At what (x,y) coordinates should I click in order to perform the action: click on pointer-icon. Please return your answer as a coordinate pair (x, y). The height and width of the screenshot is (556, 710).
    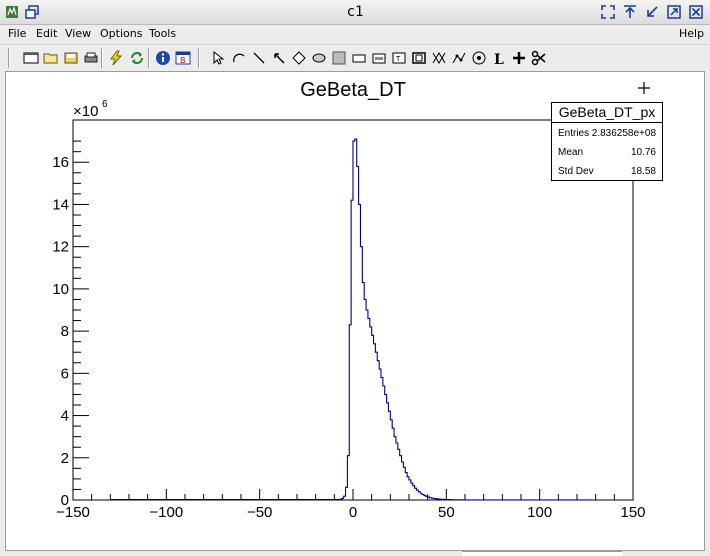
    Looking at the image, I should click on (219, 58).